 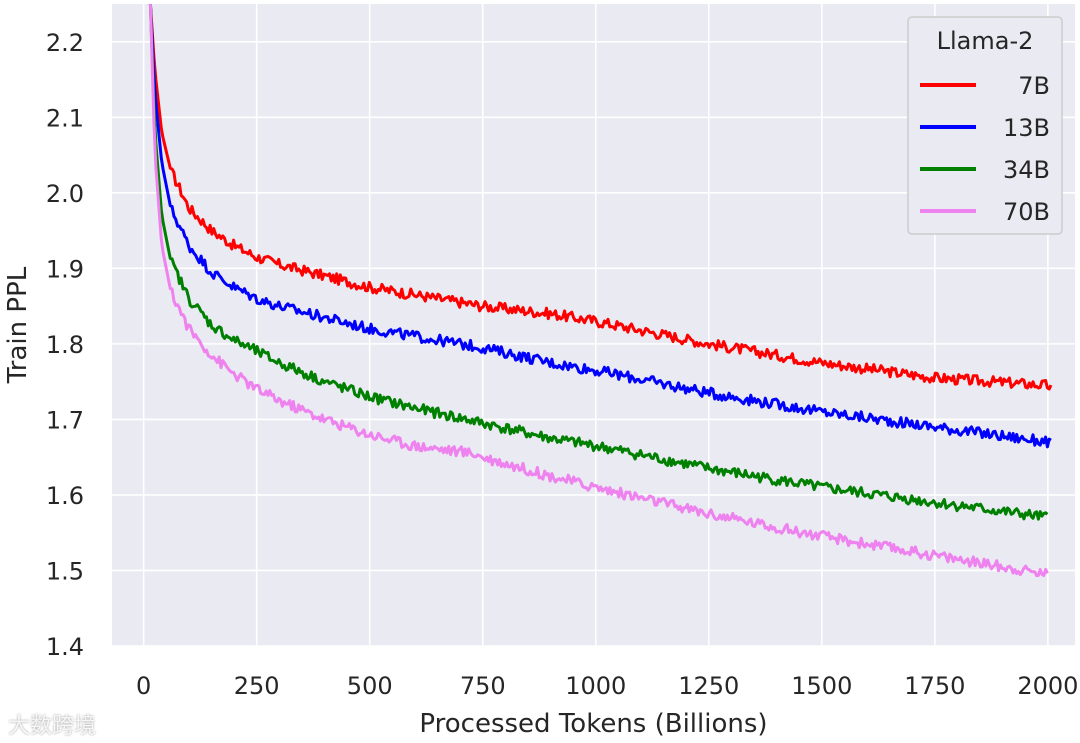 I want to click on x-tick-label: 0, so click(x=143, y=686).